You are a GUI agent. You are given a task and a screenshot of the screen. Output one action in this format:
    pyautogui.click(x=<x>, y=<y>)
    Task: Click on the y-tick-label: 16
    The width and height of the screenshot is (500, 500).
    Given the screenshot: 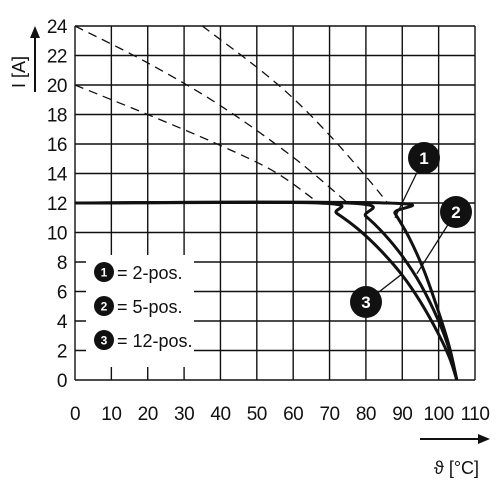 What is the action you would take?
    pyautogui.click(x=57, y=145)
    